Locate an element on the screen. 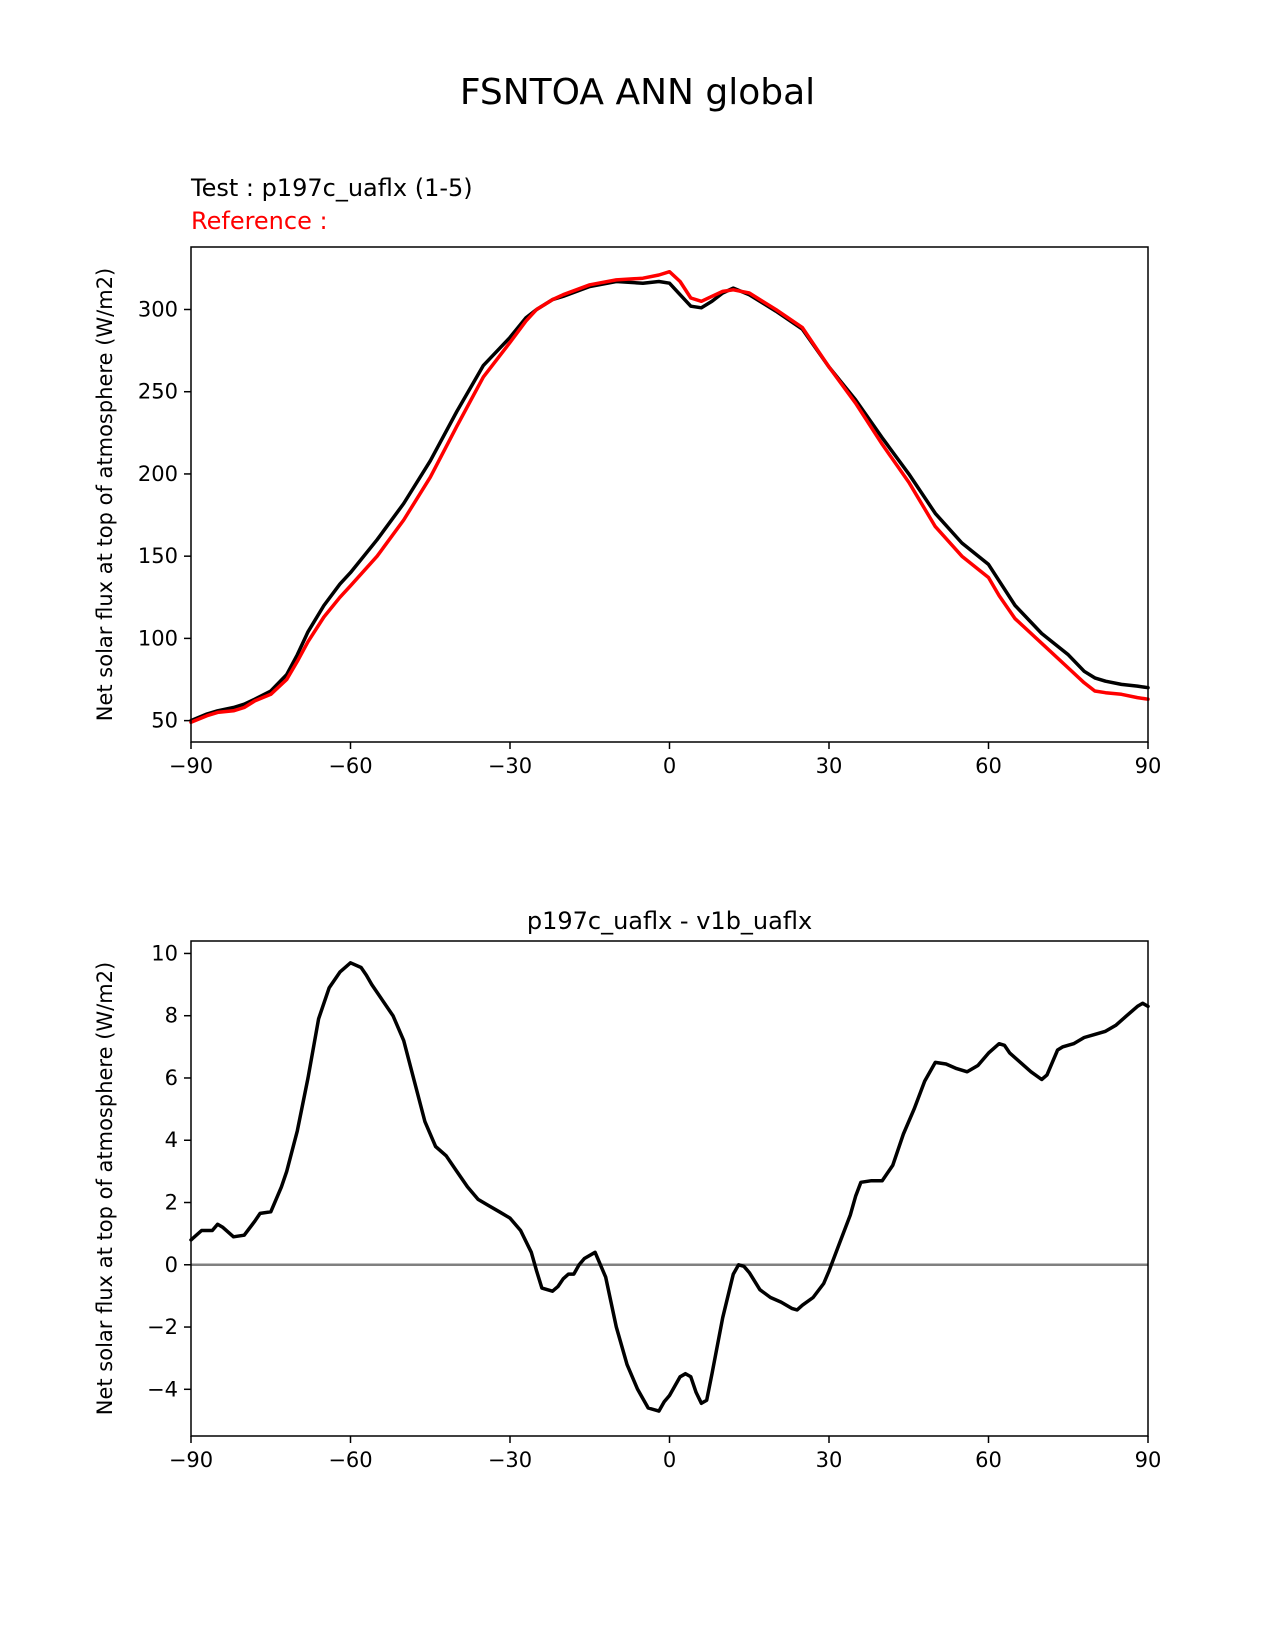 The image size is (1275, 1650). y-tick-label: 6 is located at coordinates (171, 1078).